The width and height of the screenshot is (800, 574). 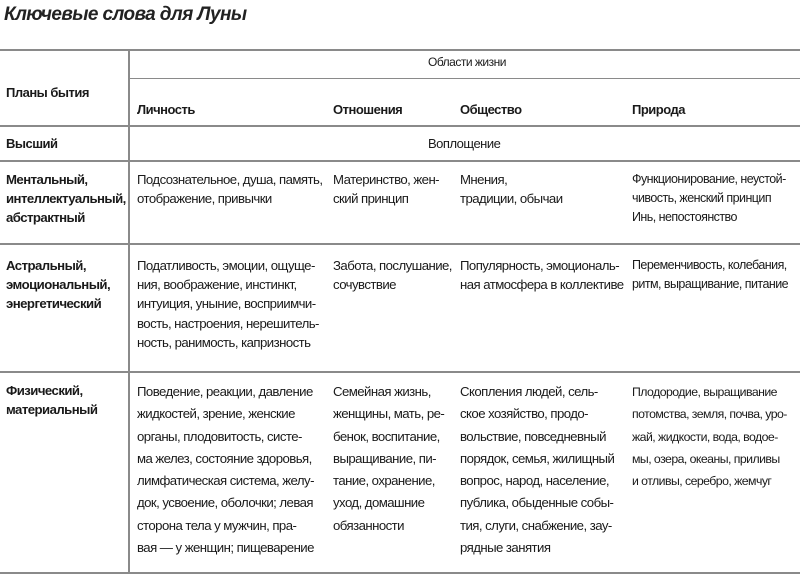 What do you see at coordinates (166, 109) in the screenshot?
I see `header-personality: Личность` at bounding box center [166, 109].